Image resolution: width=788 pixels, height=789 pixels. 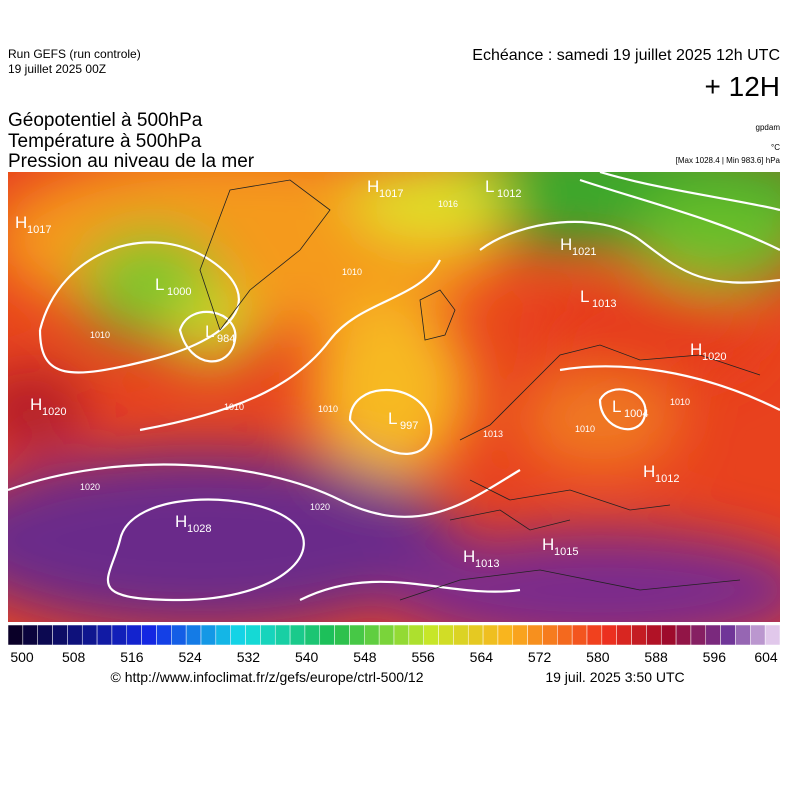 What do you see at coordinates (482, 657) in the screenshot?
I see `colorbar-tick-label: 564` at bounding box center [482, 657].